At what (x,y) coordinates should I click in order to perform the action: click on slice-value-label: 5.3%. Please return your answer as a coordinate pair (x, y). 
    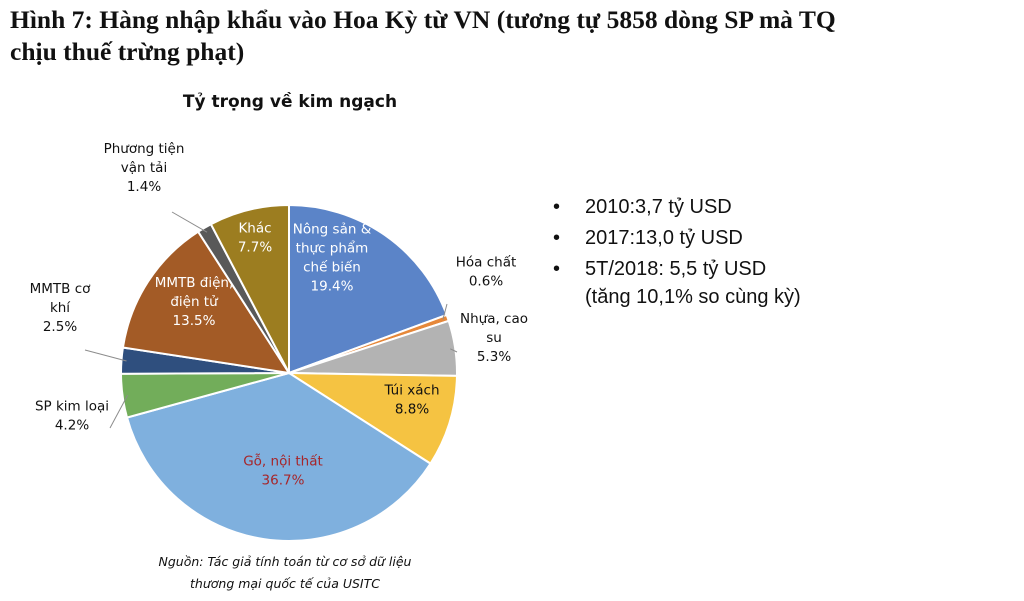
    Looking at the image, I should click on (494, 357).